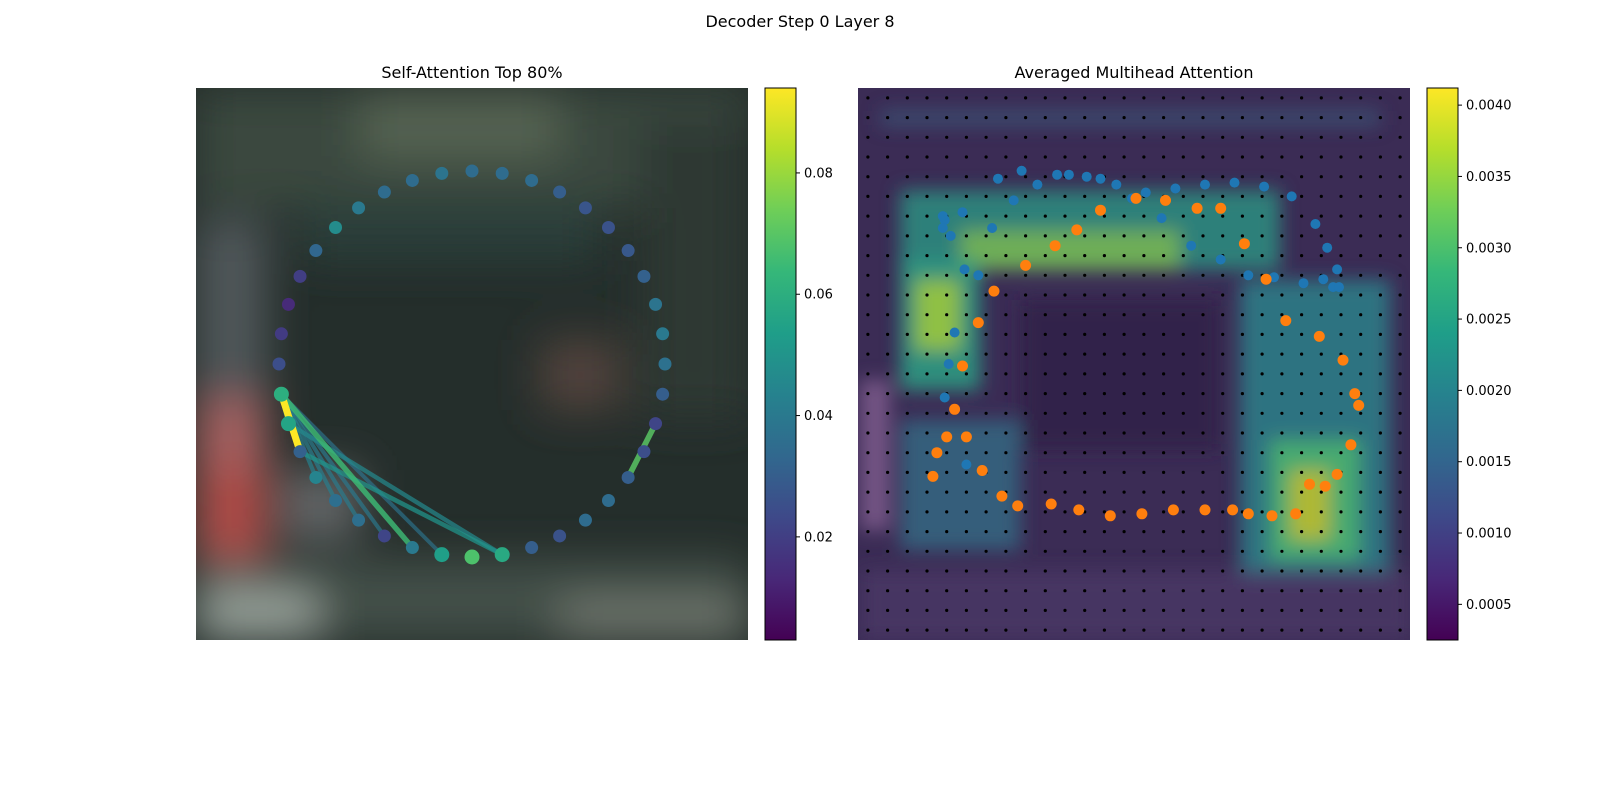 The width and height of the screenshot is (1600, 800). Describe the element at coordinates (1489, 605) in the screenshot. I see `colorbar-tick-label: 0.0005` at that location.